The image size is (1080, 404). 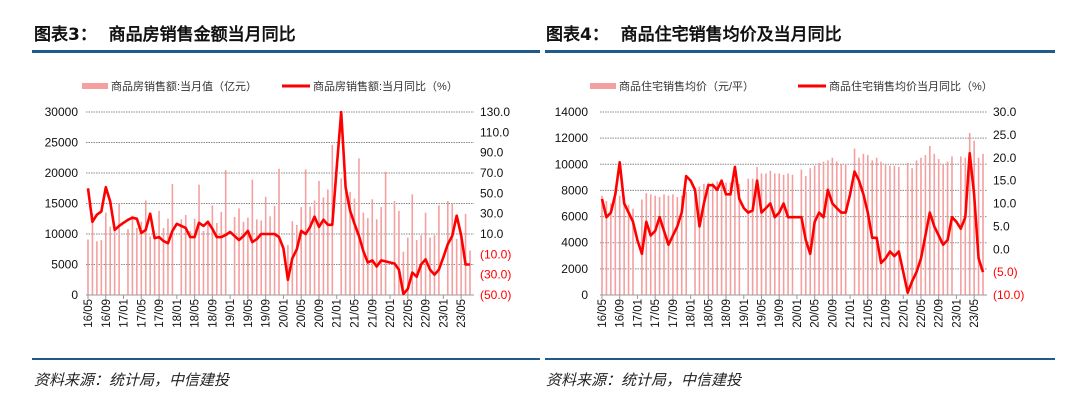 What do you see at coordinates (709, 313) in the screenshot?
I see `x-tick-label: 18/05` at bounding box center [709, 313].